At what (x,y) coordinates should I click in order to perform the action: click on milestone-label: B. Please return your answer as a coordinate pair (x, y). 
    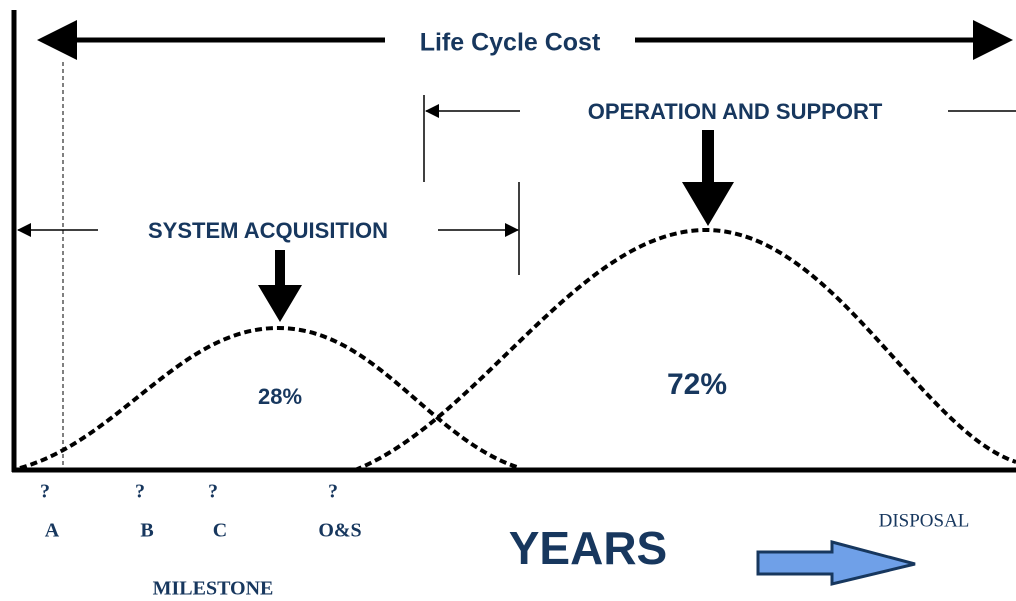
    Looking at the image, I should click on (146, 531).